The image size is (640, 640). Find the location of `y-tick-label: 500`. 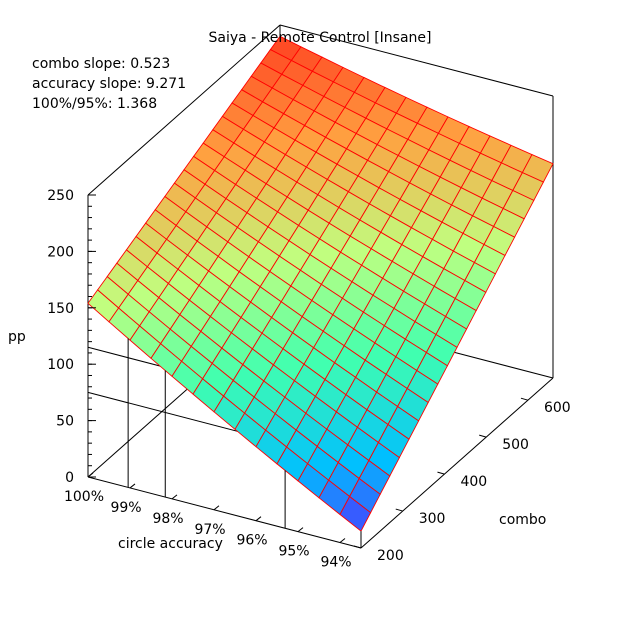

y-tick-label: 500 is located at coordinates (515, 445).